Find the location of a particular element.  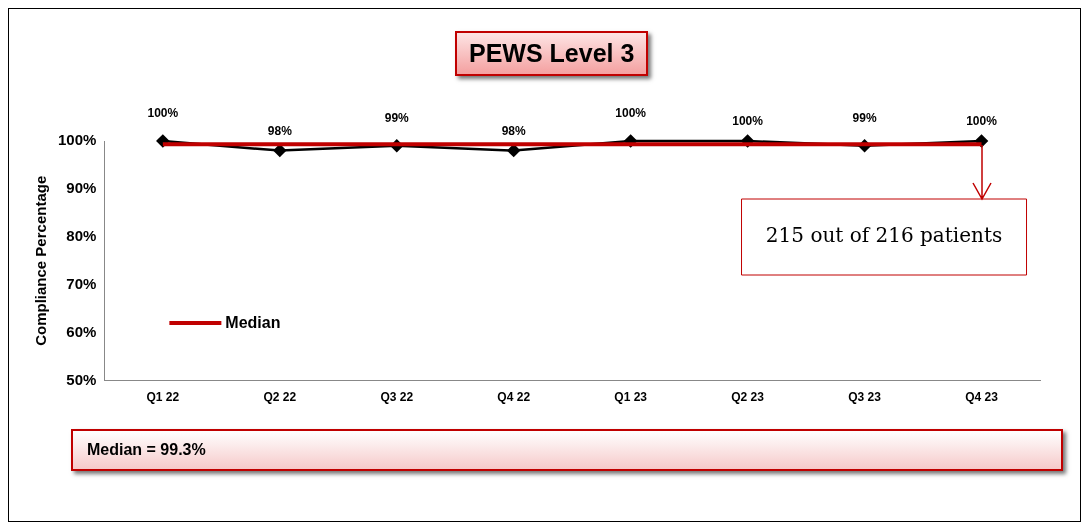

y-tick-label: 50% is located at coordinates (81, 379).